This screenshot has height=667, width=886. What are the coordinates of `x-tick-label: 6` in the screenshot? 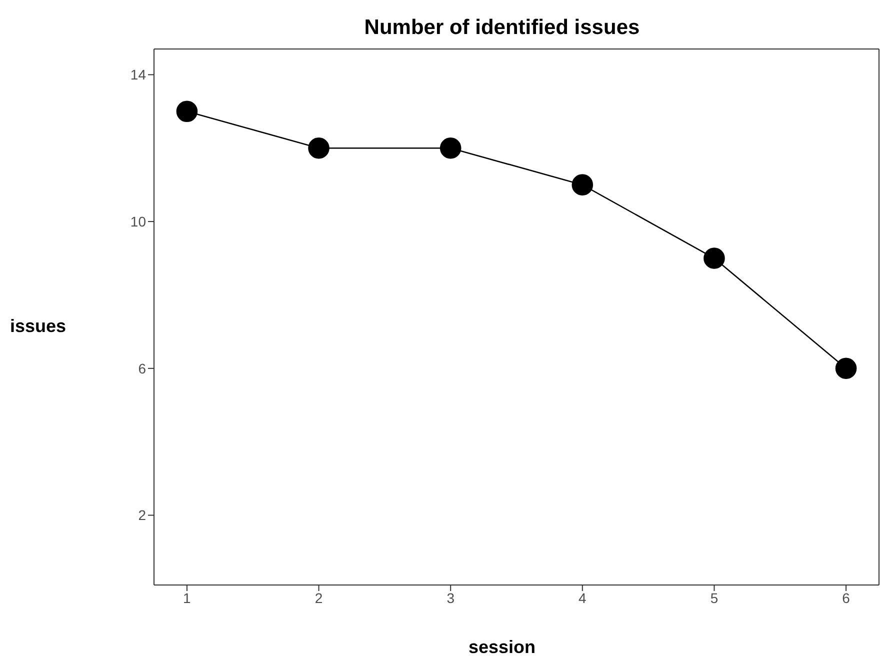 It's located at (846, 598).